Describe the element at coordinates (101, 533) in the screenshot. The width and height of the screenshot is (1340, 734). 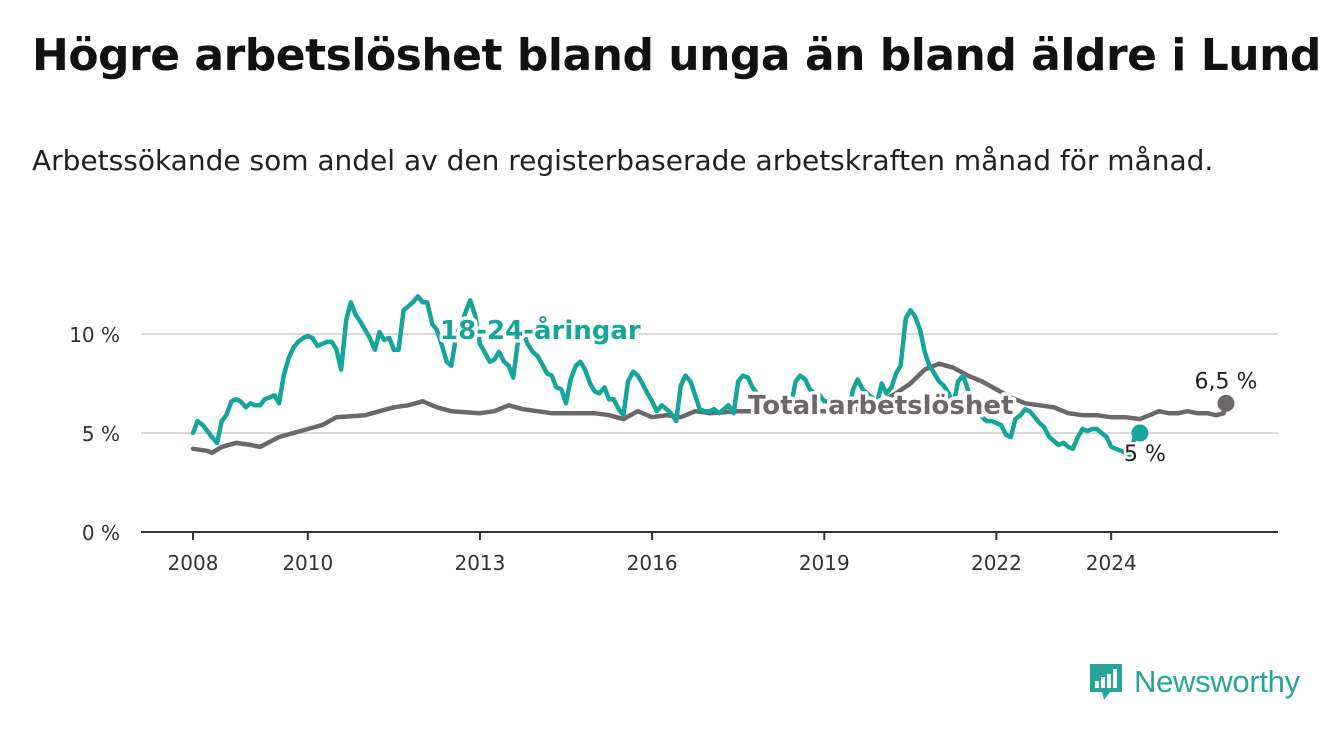
I see `y-tick-label: 0 %` at that location.